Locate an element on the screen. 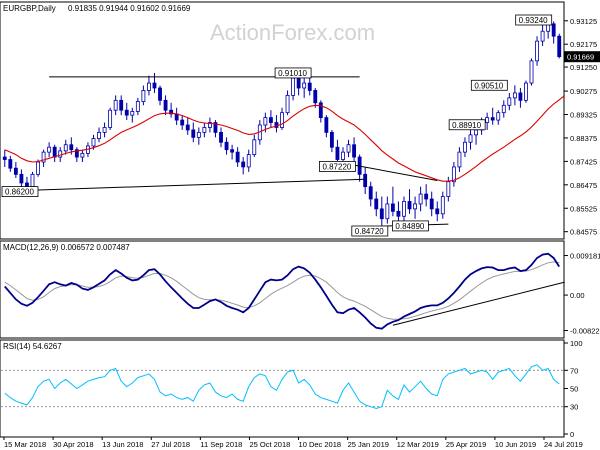  date-tick-label: 25 Jan 2019 is located at coordinates (368, 444).